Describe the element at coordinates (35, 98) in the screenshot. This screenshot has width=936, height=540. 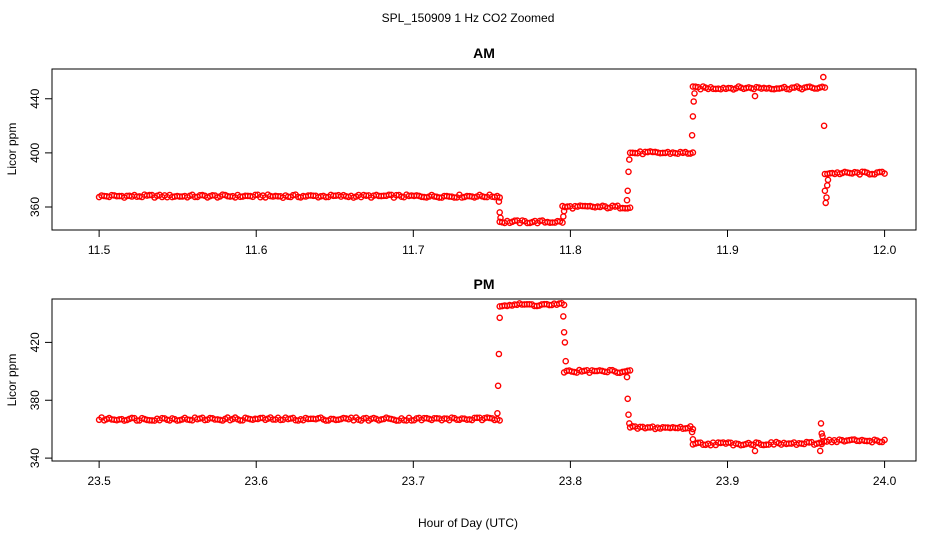
I see `y-tick-label: 440` at that location.